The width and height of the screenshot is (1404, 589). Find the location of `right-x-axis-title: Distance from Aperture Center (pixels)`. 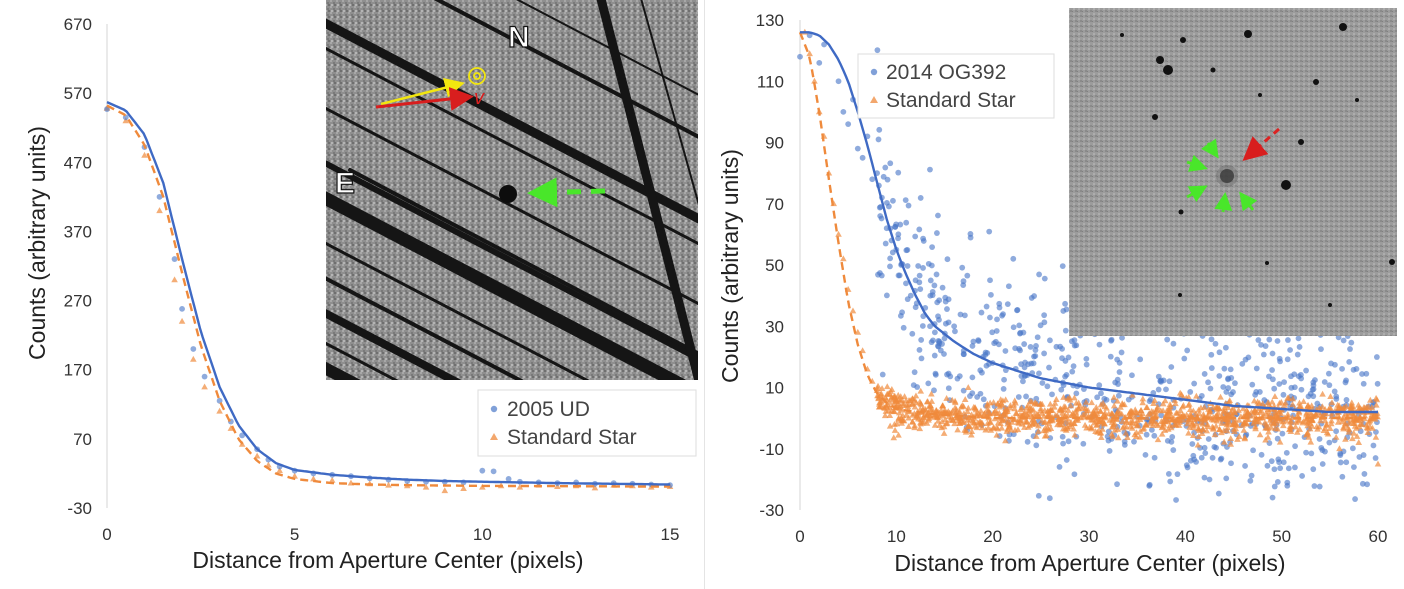

right-x-axis-title: Distance from Aperture Center (pixels) is located at coordinates (1089, 563).